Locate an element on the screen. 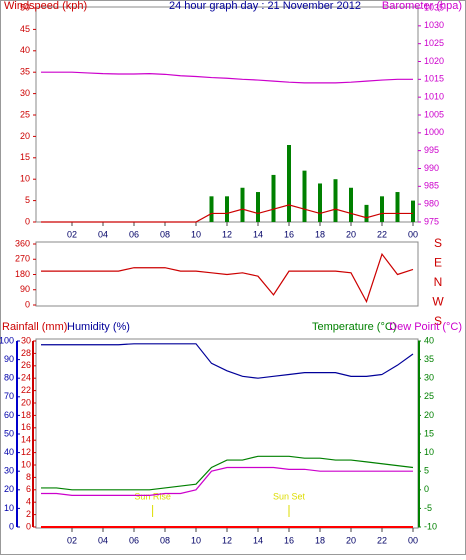 The height and width of the screenshot is (560, 466). y2-tick-label: 15 is located at coordinates (429, 433).